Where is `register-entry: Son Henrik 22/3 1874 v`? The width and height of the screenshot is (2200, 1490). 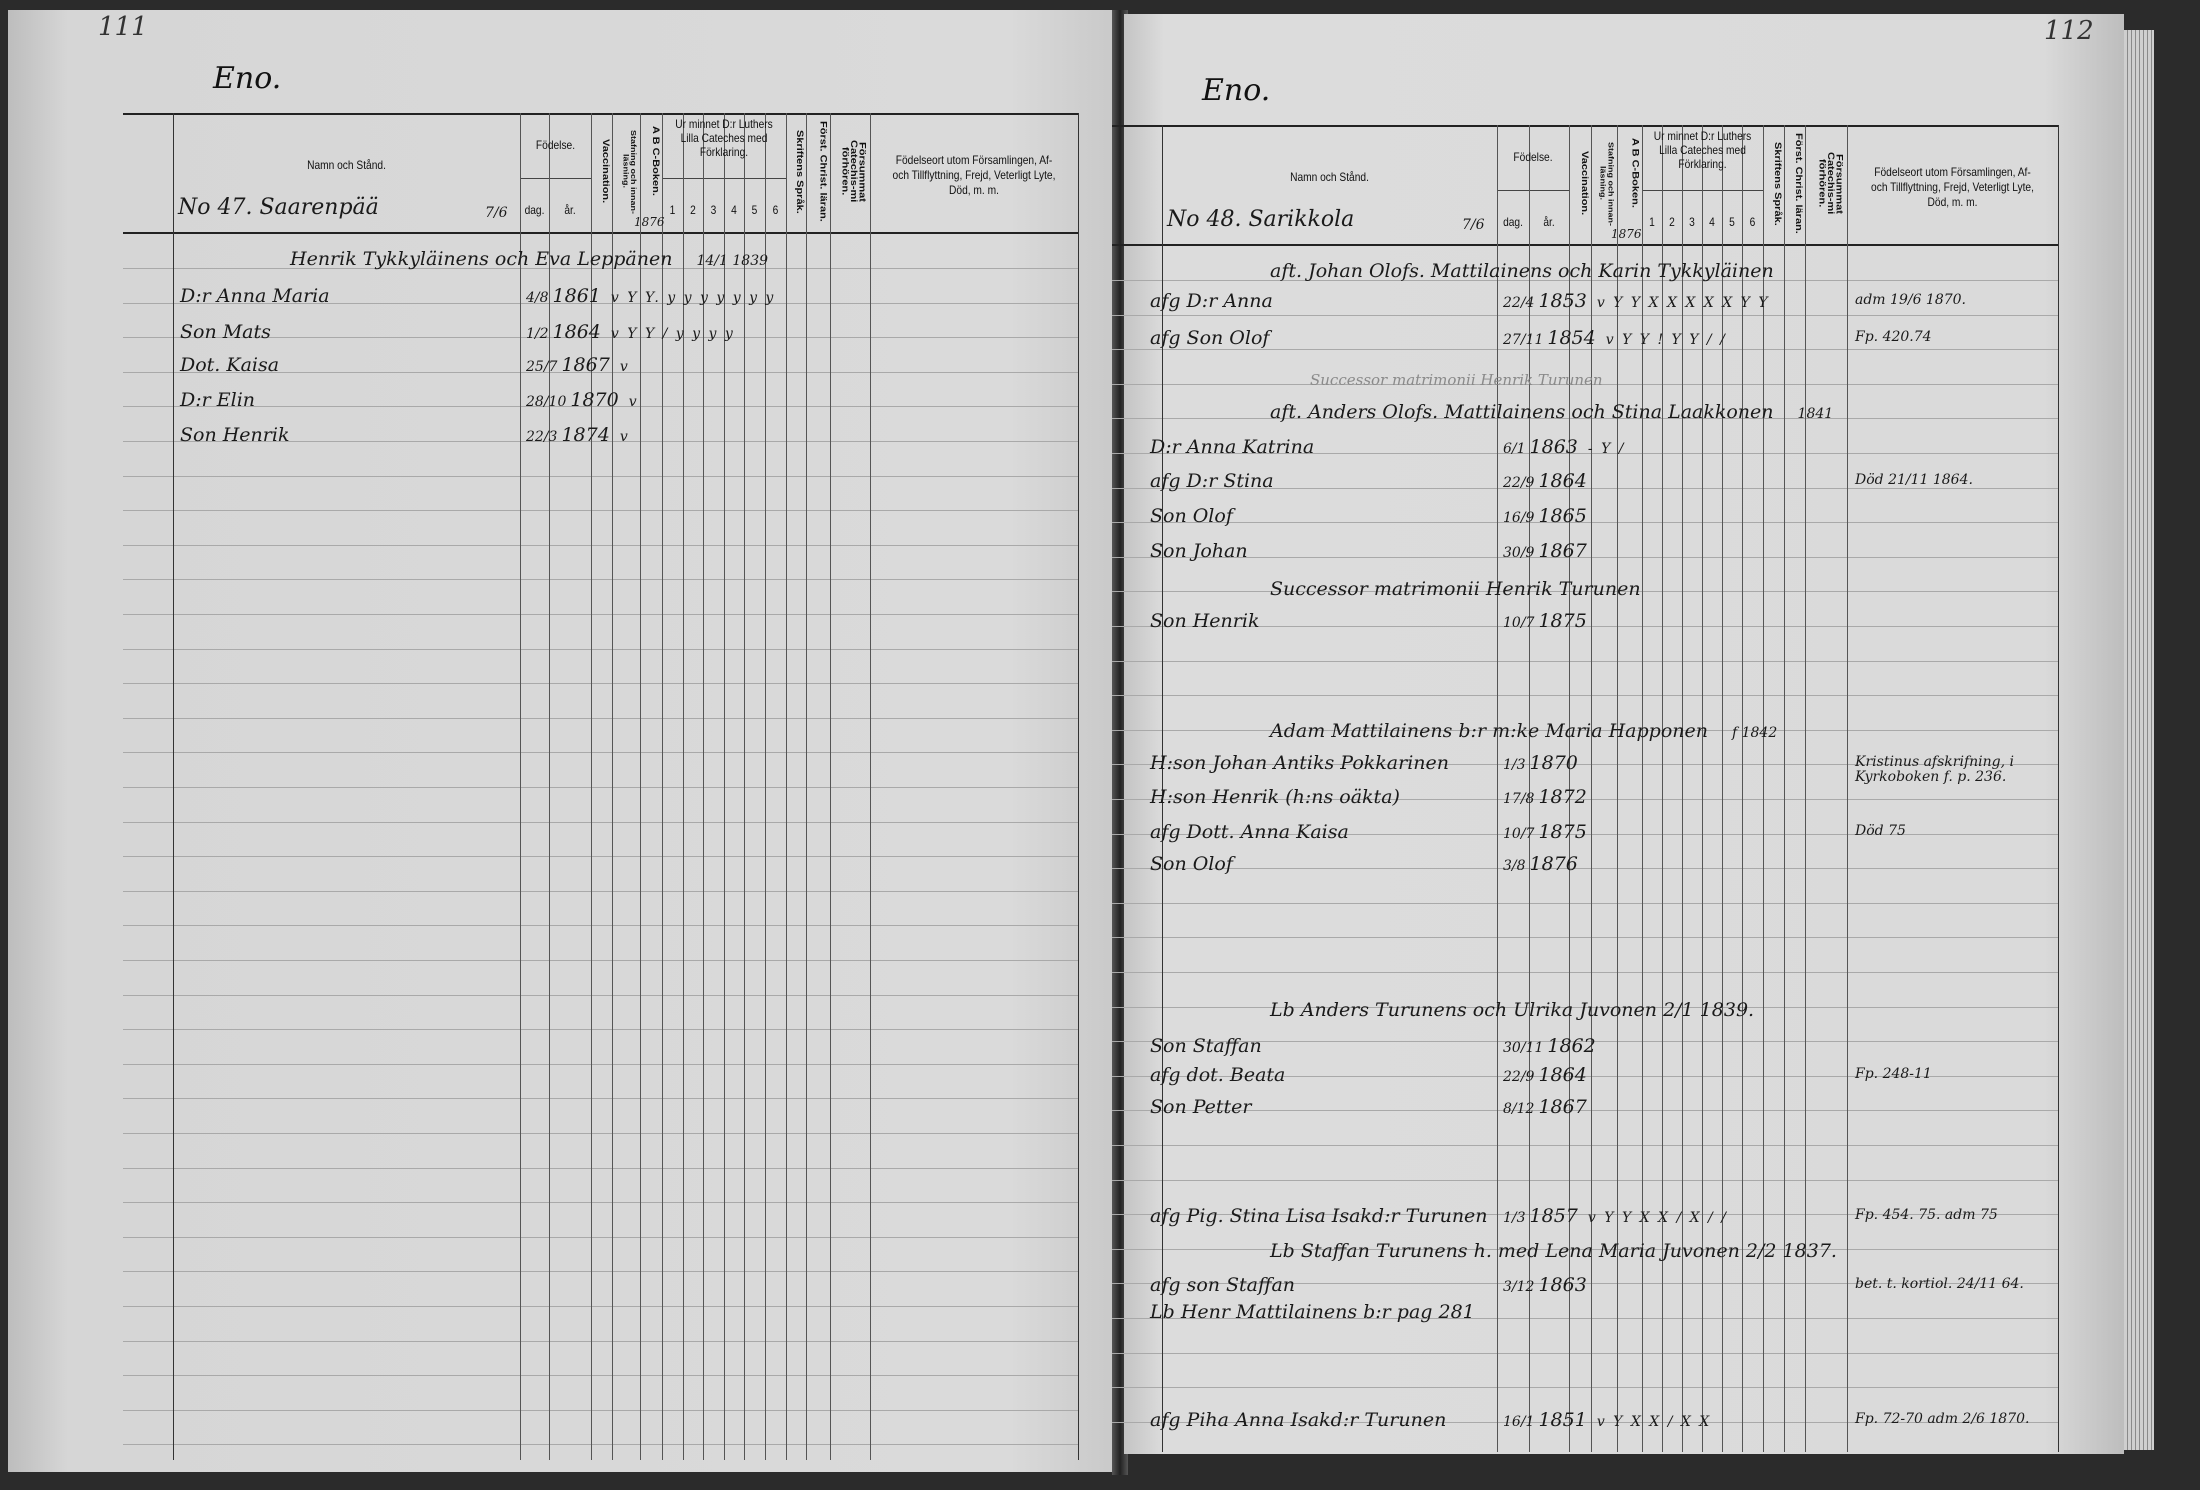
register-entry: Son Henrik 22/3 1874 v is located at coordinates (405, 437).